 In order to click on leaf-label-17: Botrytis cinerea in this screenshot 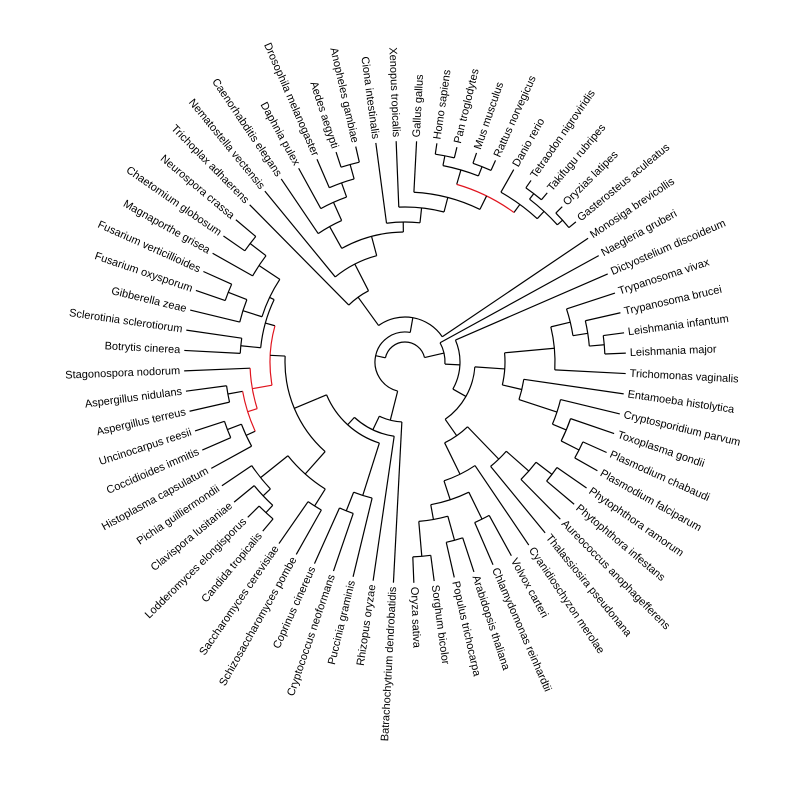, I will do `click(142, 348)`.